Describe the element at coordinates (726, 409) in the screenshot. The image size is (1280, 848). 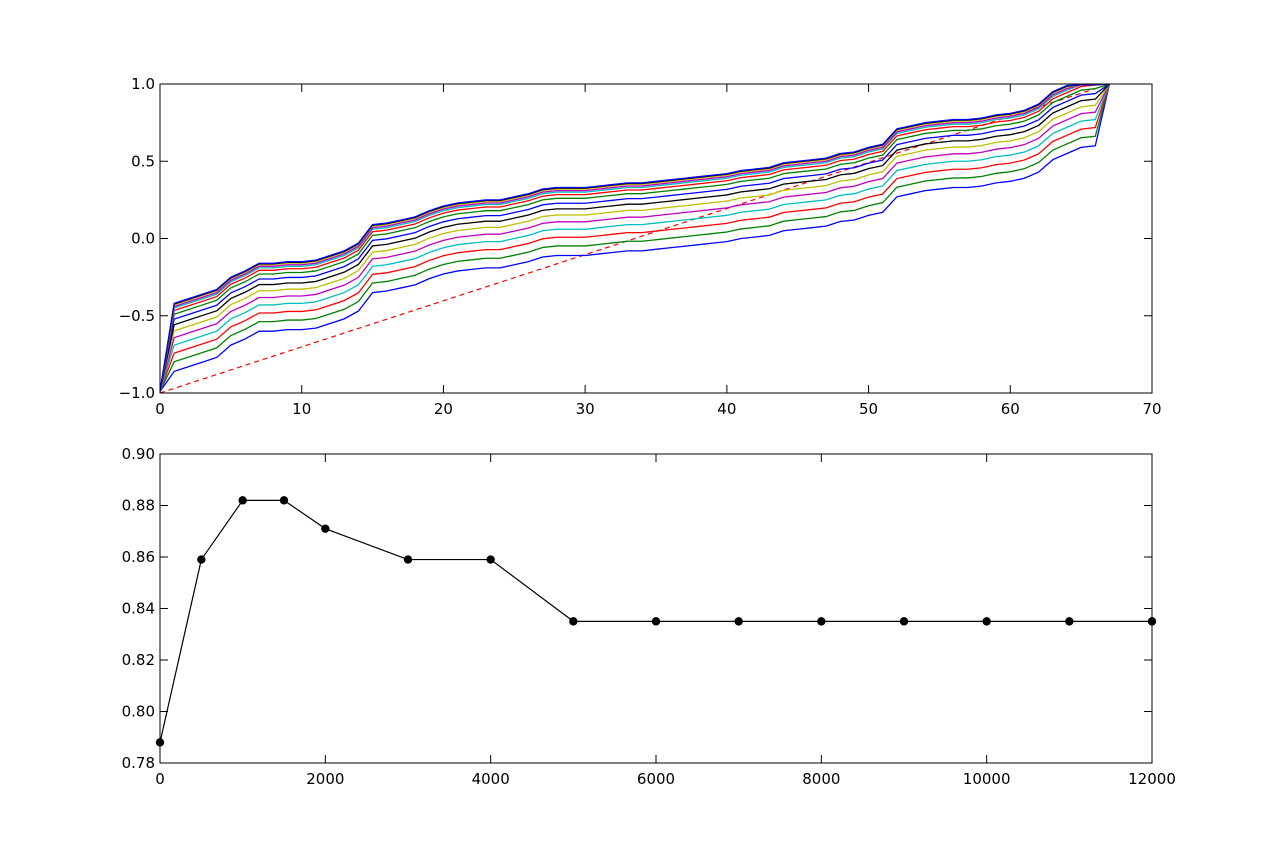
I see `x-tick-label: 40` at that location.